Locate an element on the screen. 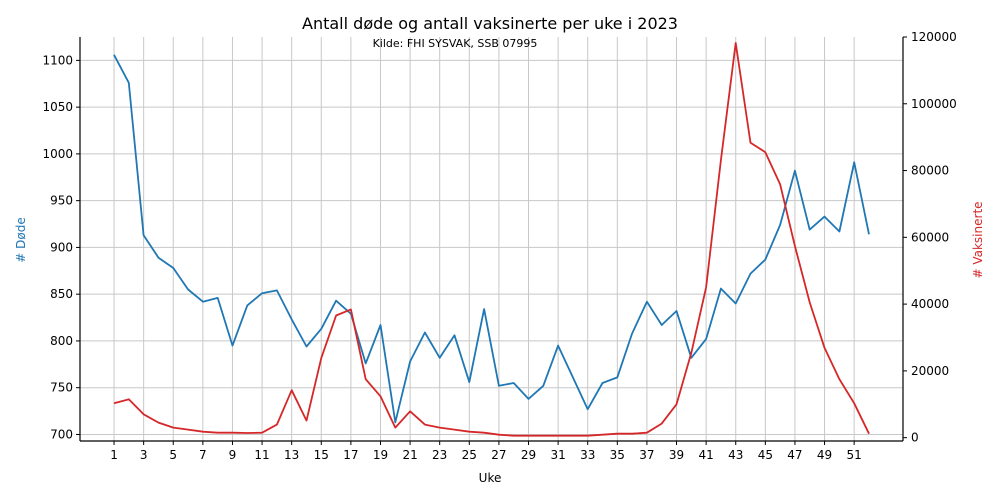  x-tick-label: 27 is located at coordinates (498, 455).